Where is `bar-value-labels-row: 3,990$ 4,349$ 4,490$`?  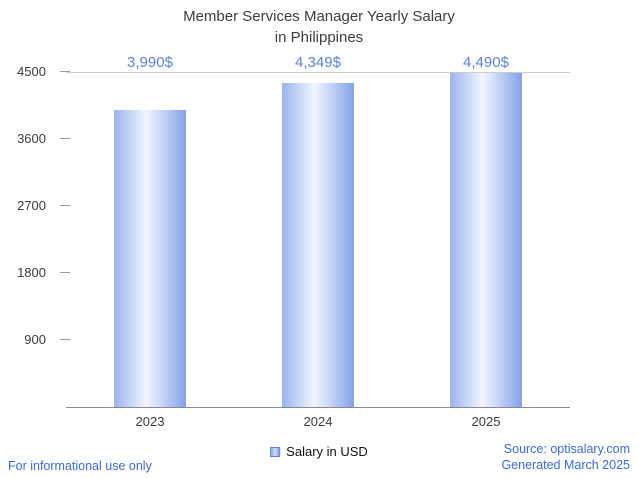 bar-value-labels-row: 3,990$ 4,349$ 4,490$ is located at coordinates (318, 62).